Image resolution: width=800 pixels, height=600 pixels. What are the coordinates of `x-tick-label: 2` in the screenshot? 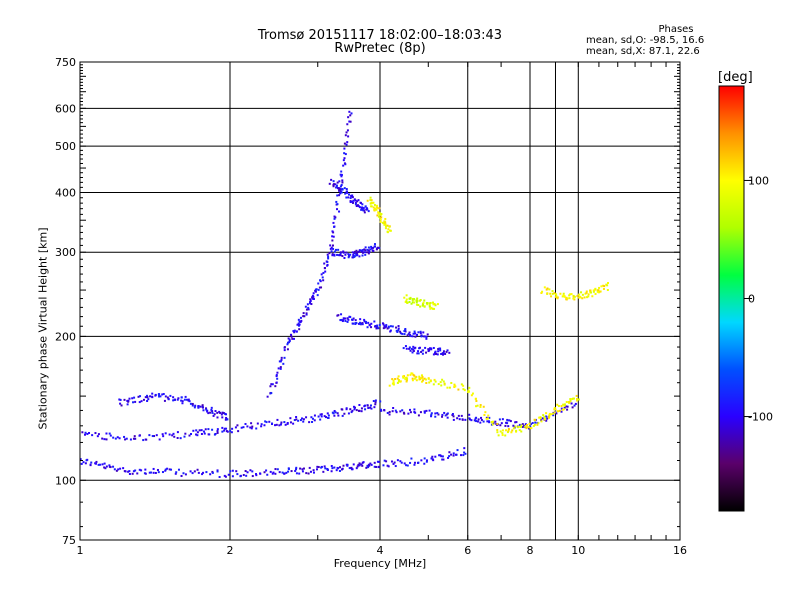 It's located at (230, 550).